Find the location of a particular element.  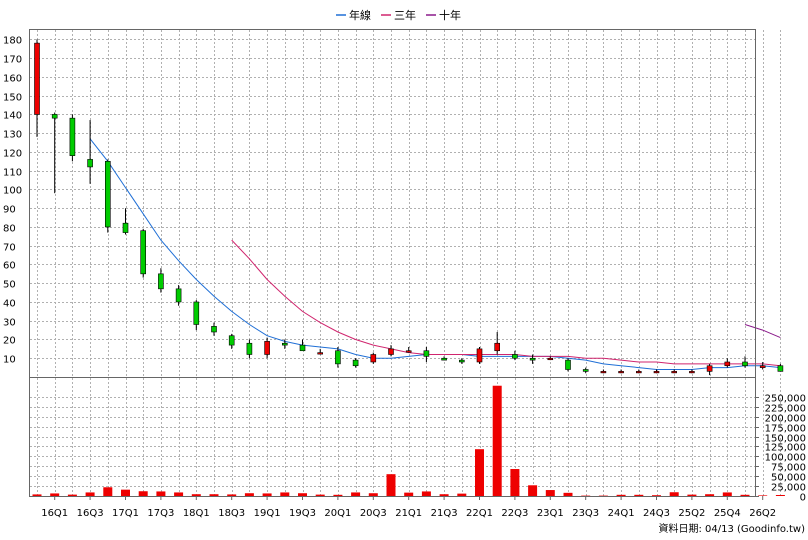

price-tick-label: 30 is located at coordinates (9, 323).